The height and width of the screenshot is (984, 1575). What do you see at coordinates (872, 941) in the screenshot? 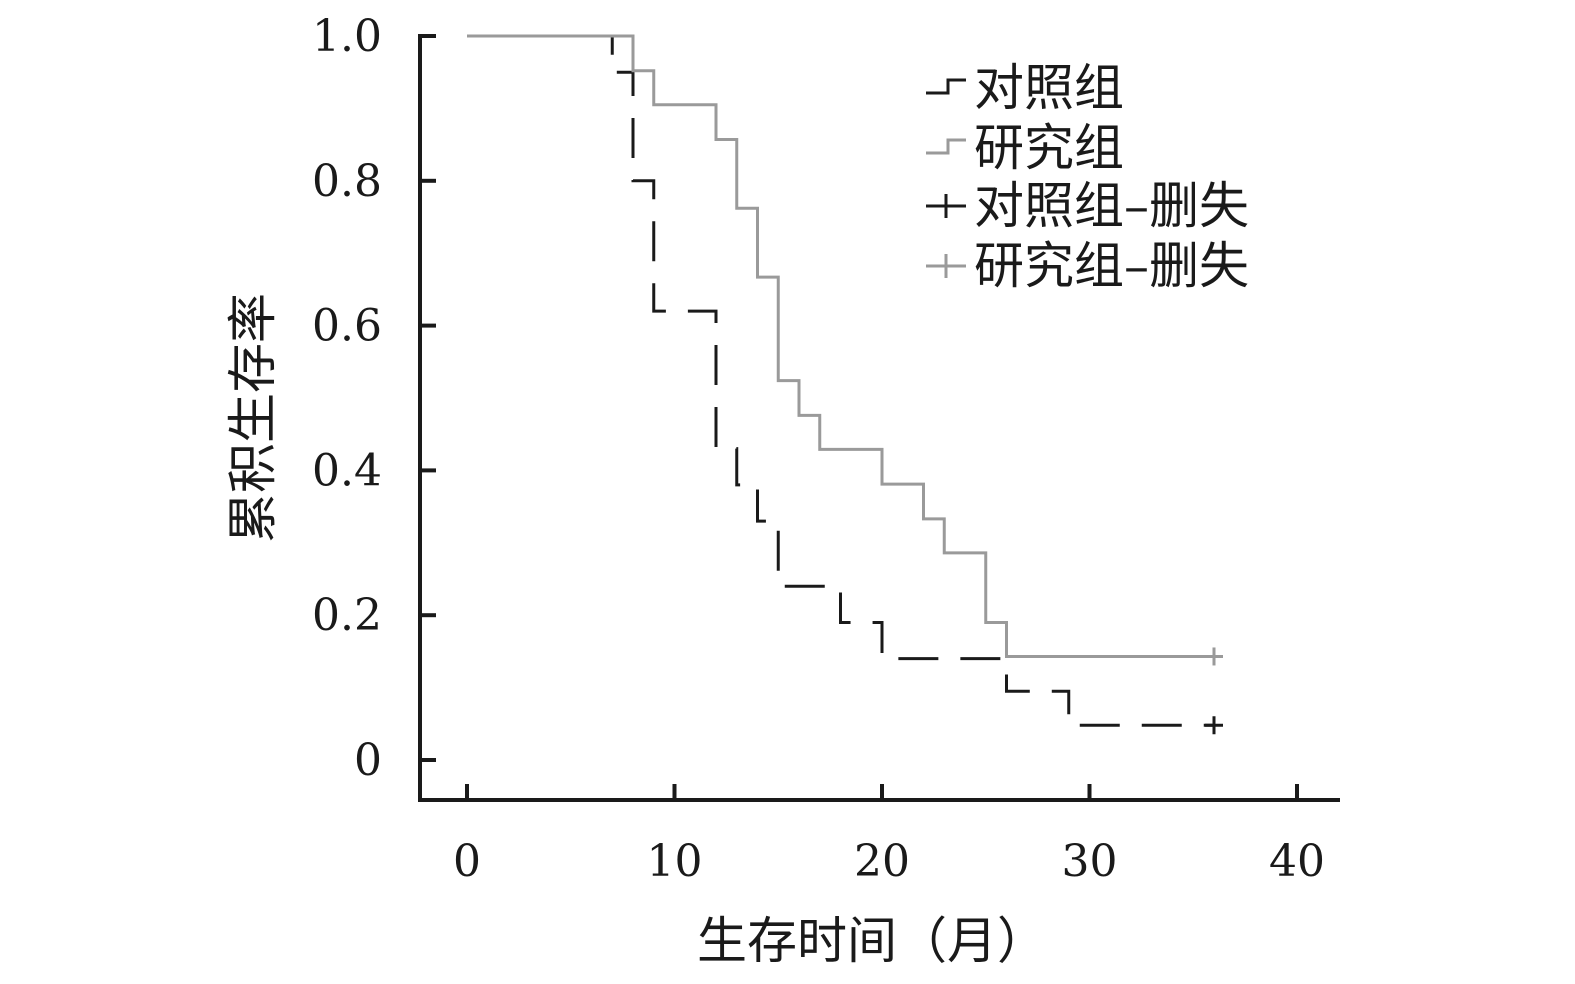
I see `x-axis-title: 生存时间（月）` at bounding box center [872, 941].